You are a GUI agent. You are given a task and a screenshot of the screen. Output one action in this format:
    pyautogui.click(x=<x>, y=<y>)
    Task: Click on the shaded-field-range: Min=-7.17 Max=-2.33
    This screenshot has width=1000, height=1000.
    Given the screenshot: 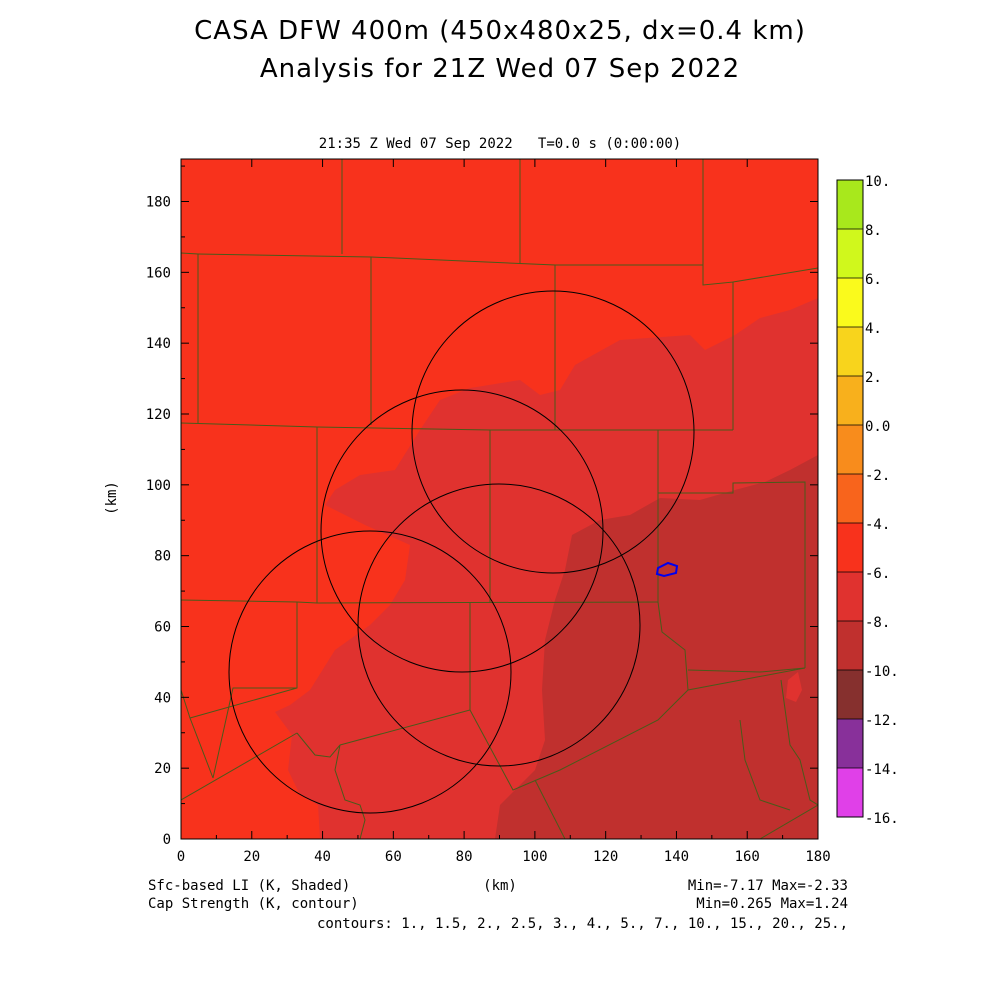 What is the action you would take?
    pyautogui.click(x=768, y=886)
    